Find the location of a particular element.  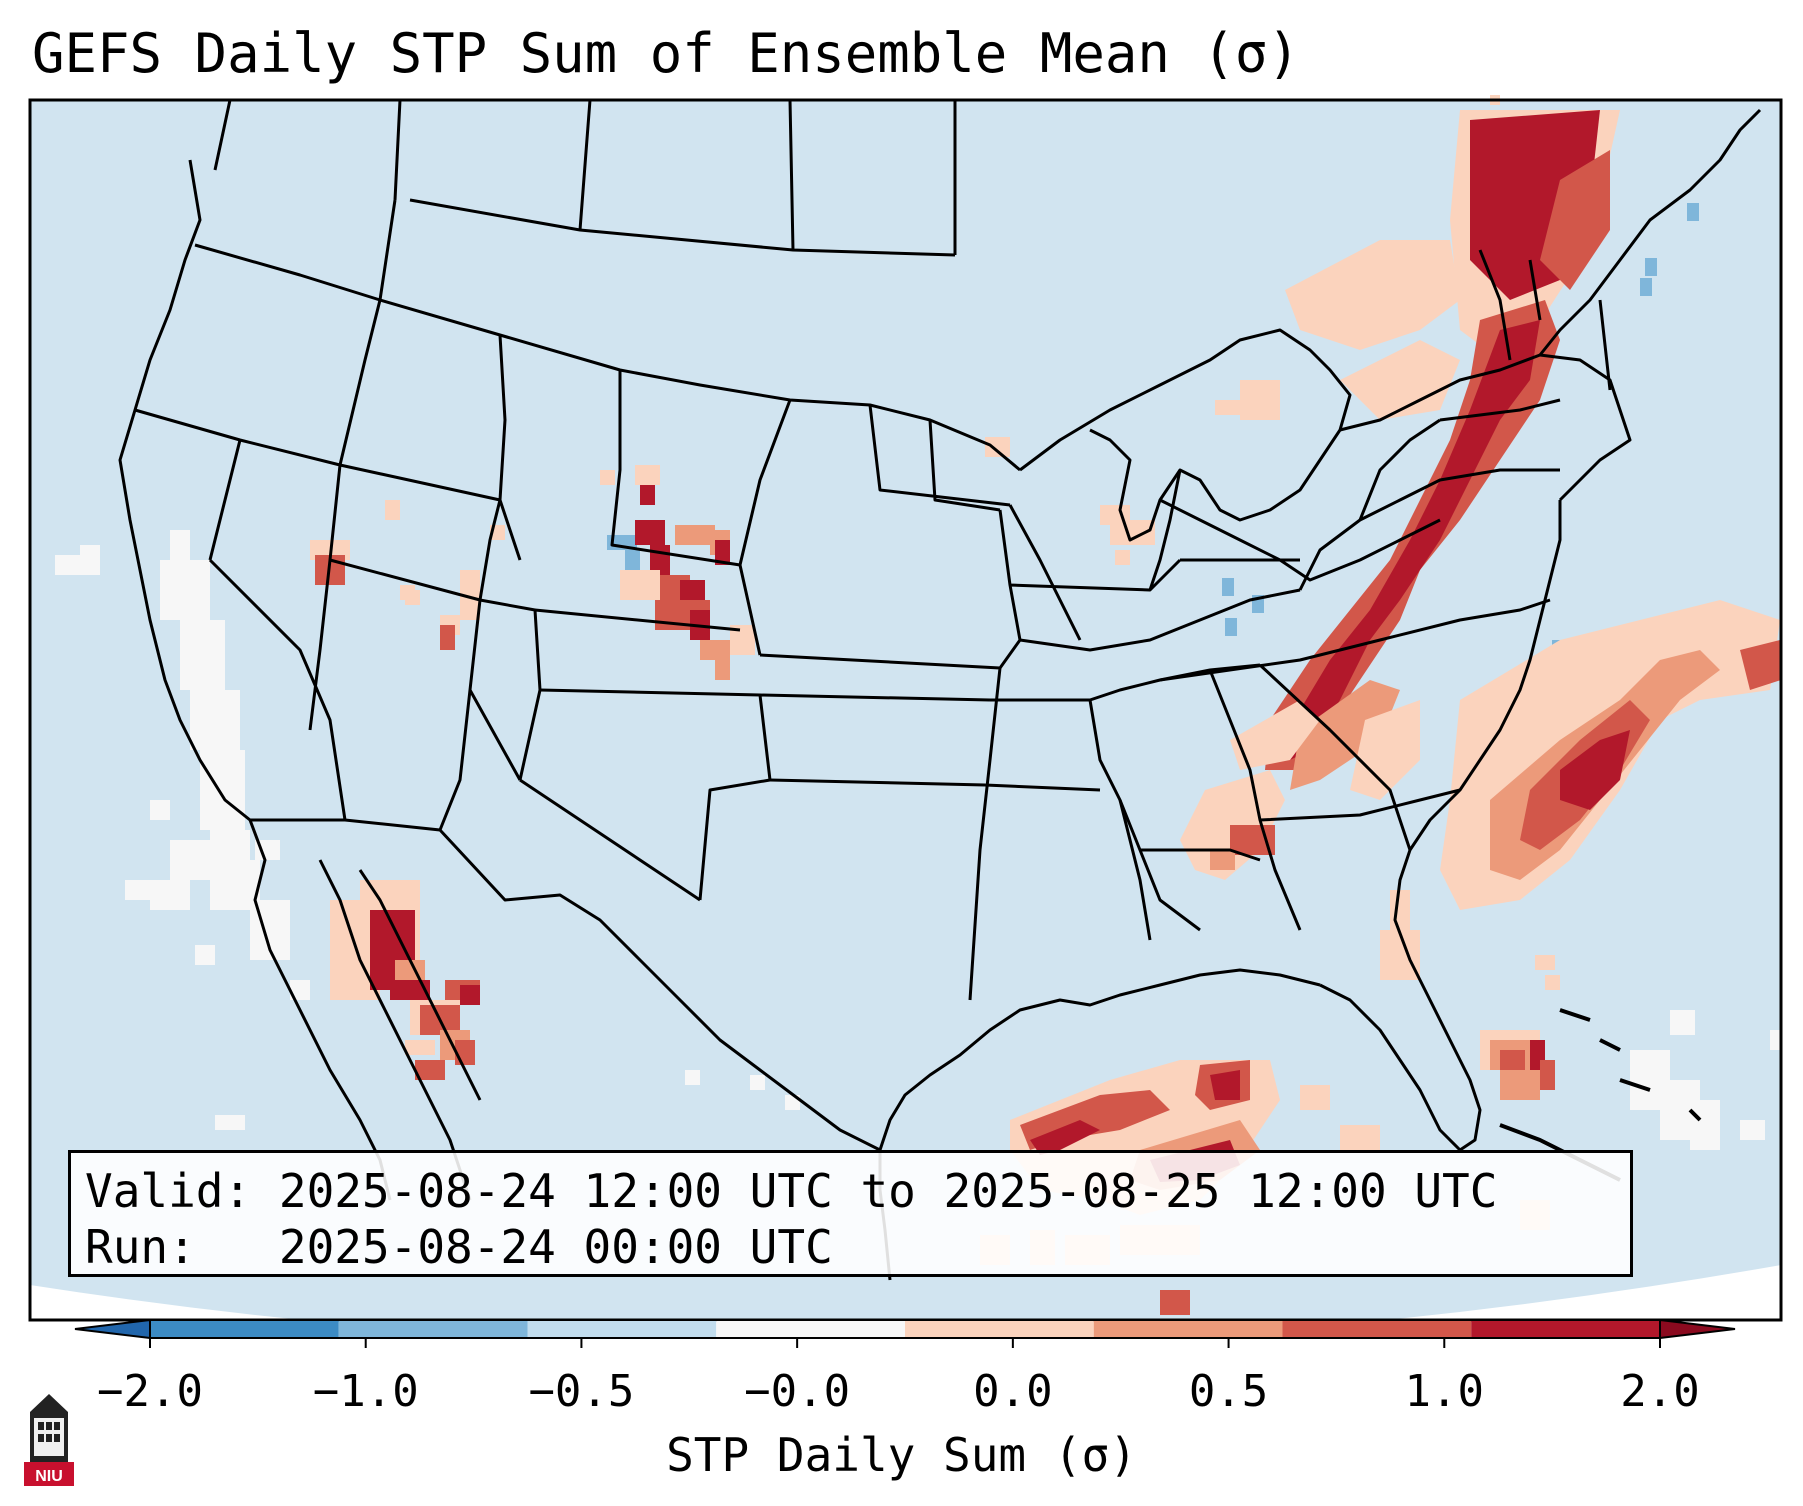

colorbar is located at coordinates (905, 1333).